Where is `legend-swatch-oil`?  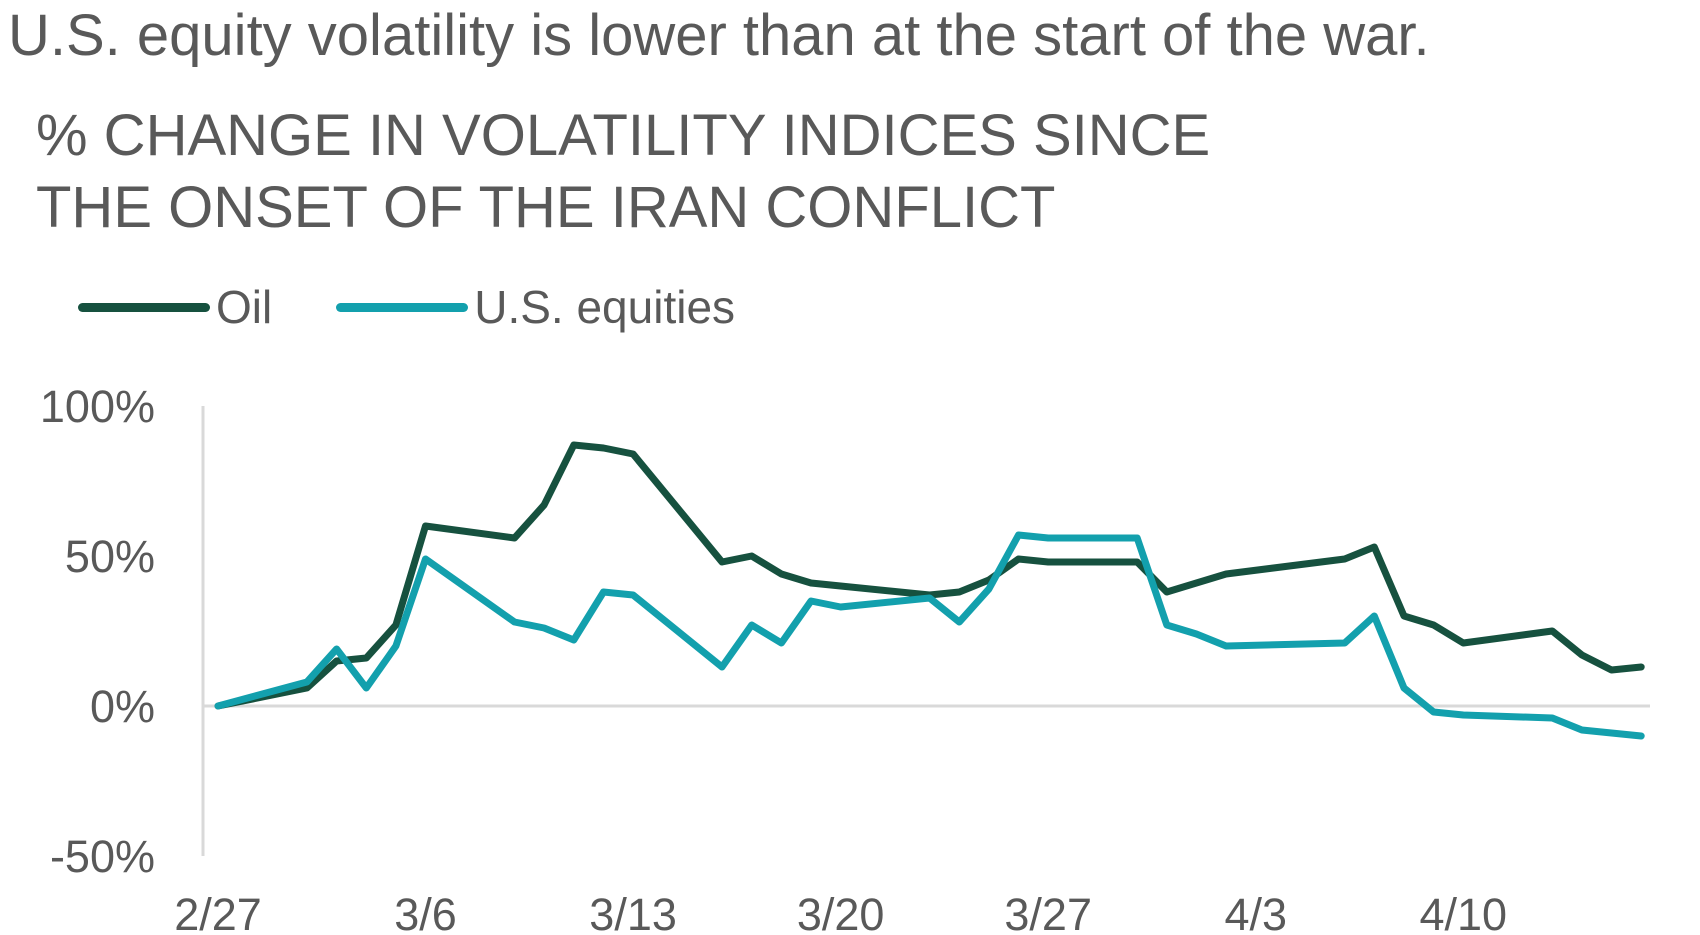 legend-swatch-oil is located at coordinates (144, 307).